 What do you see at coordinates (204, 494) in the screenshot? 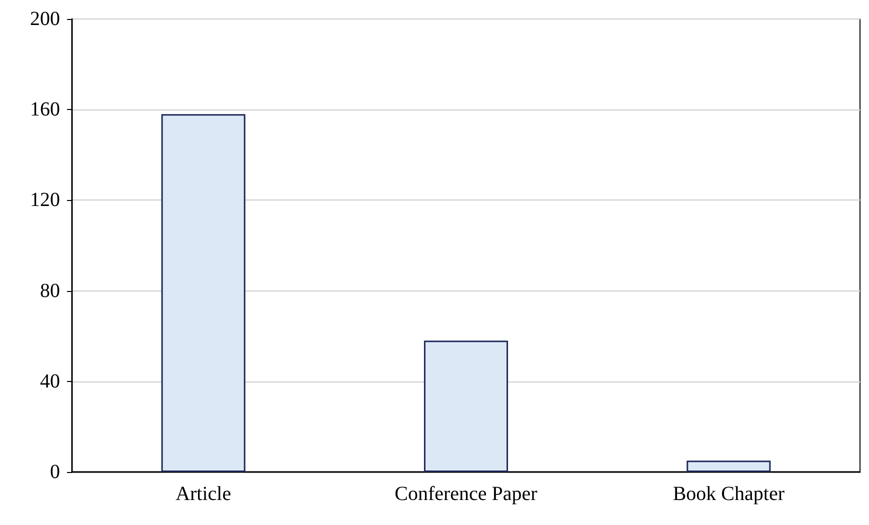
I see `x-tick-label: Article` at bounding box center [204, 494].